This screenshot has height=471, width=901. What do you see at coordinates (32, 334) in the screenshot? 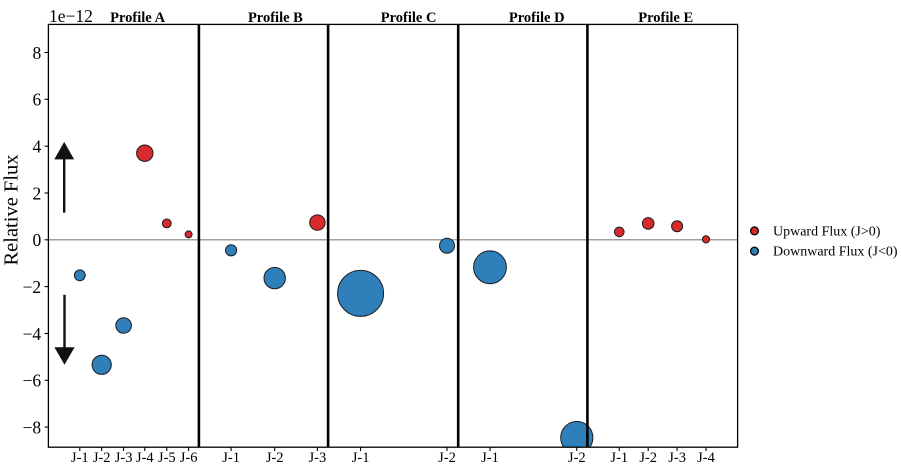
I see `svg-text: −4` at bounding box center [32, 334].